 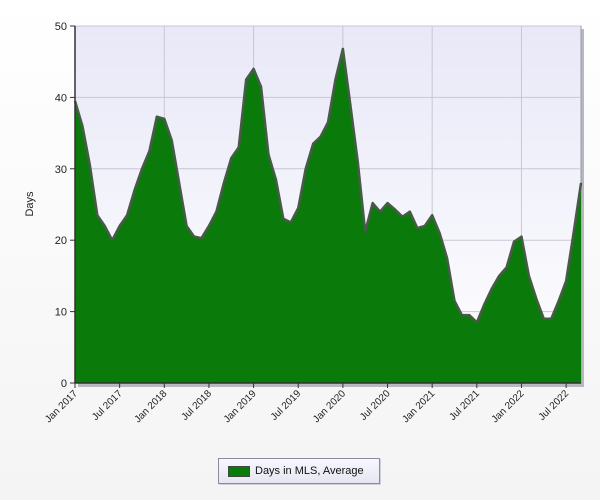 I want to click on y-tick-label: 30, so click(x=61, y=170).